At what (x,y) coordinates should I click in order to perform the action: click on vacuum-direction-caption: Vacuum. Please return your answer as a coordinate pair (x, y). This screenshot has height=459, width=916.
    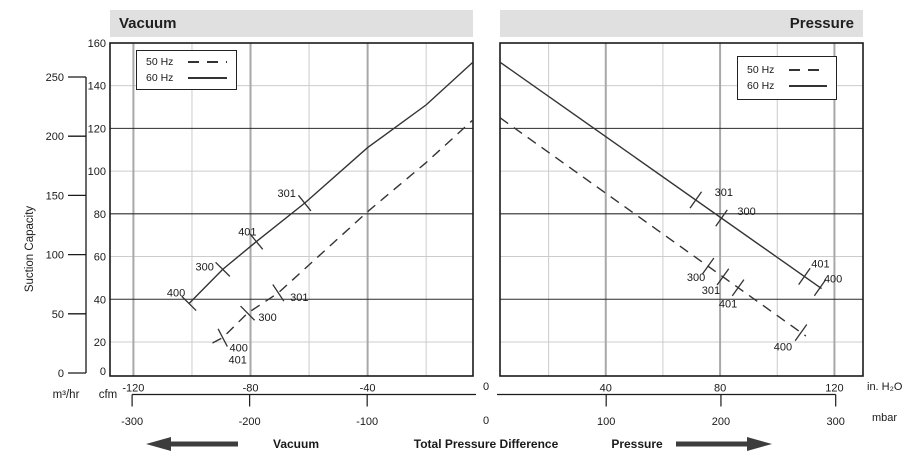
    Looking at the image, I should click on (296, 444).